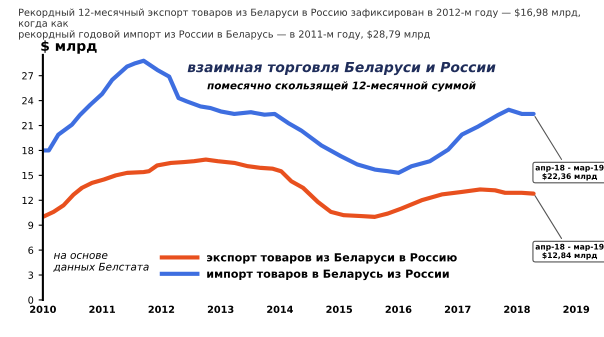 This screenshot has width=604, height=337. I want to click on y-tick-label: 15, so click(28, 176).